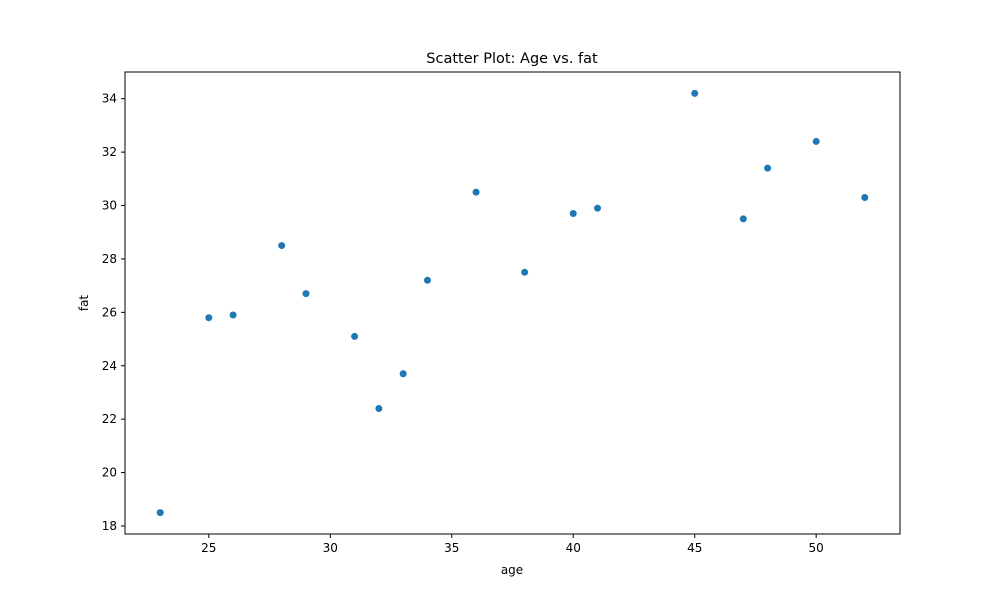  I want to click on y-tick-label: 20, so click(109, 473).